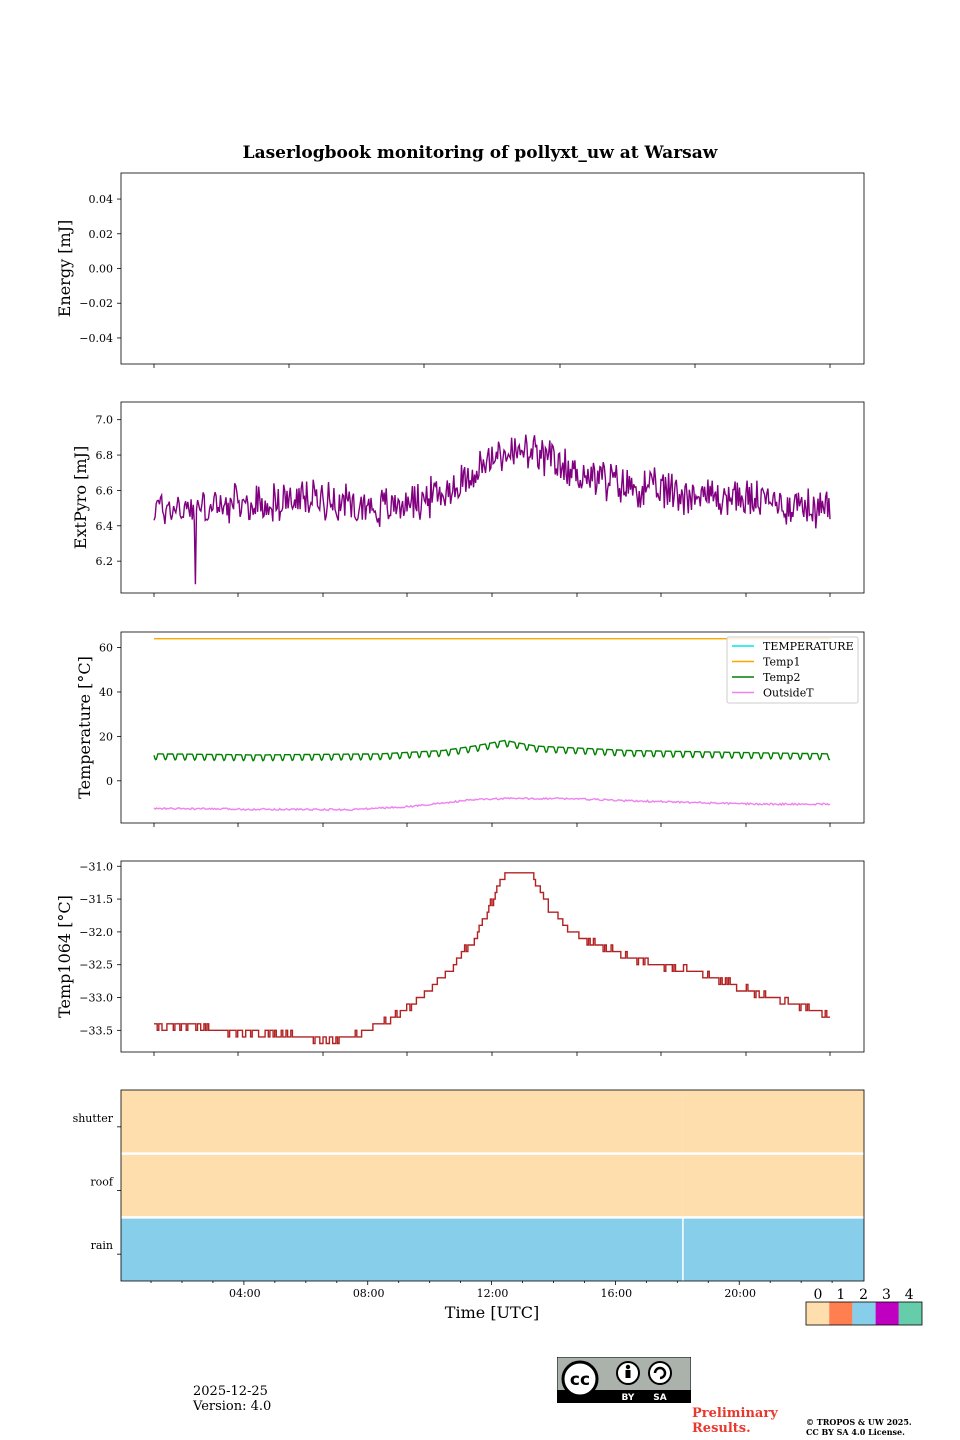 The width and height of the screenshot is (960, 1440). I want to click on y-tick-label: −32.0, so click(96, 932).